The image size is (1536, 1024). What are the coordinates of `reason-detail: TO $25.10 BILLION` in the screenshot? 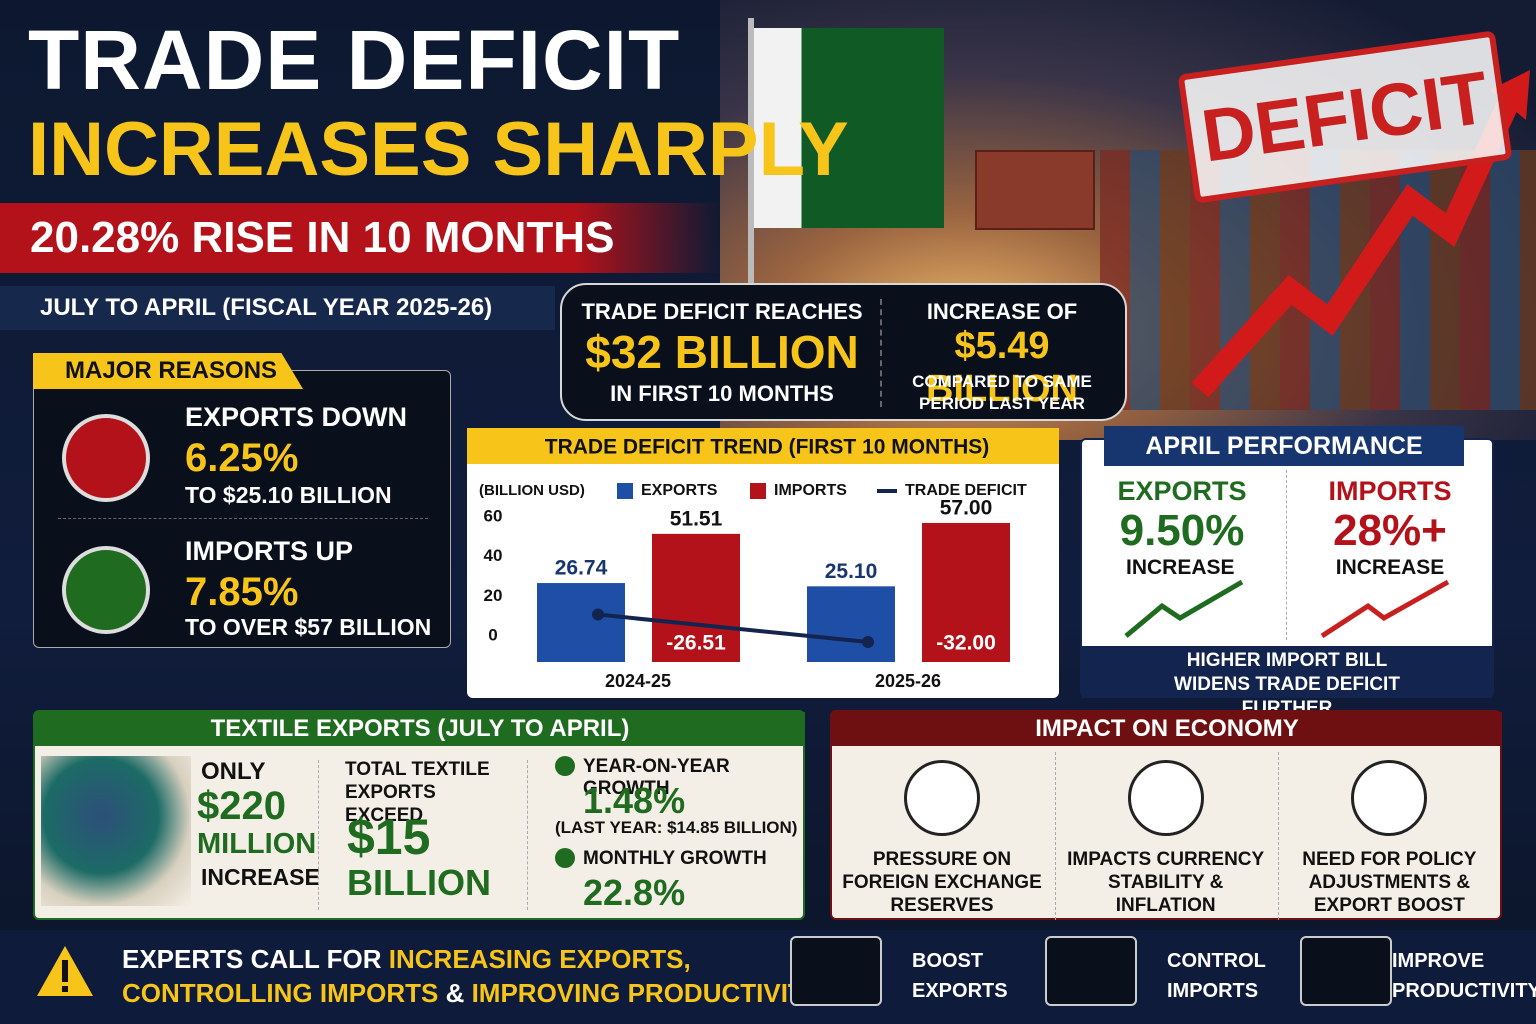 It's located at (288, 495).